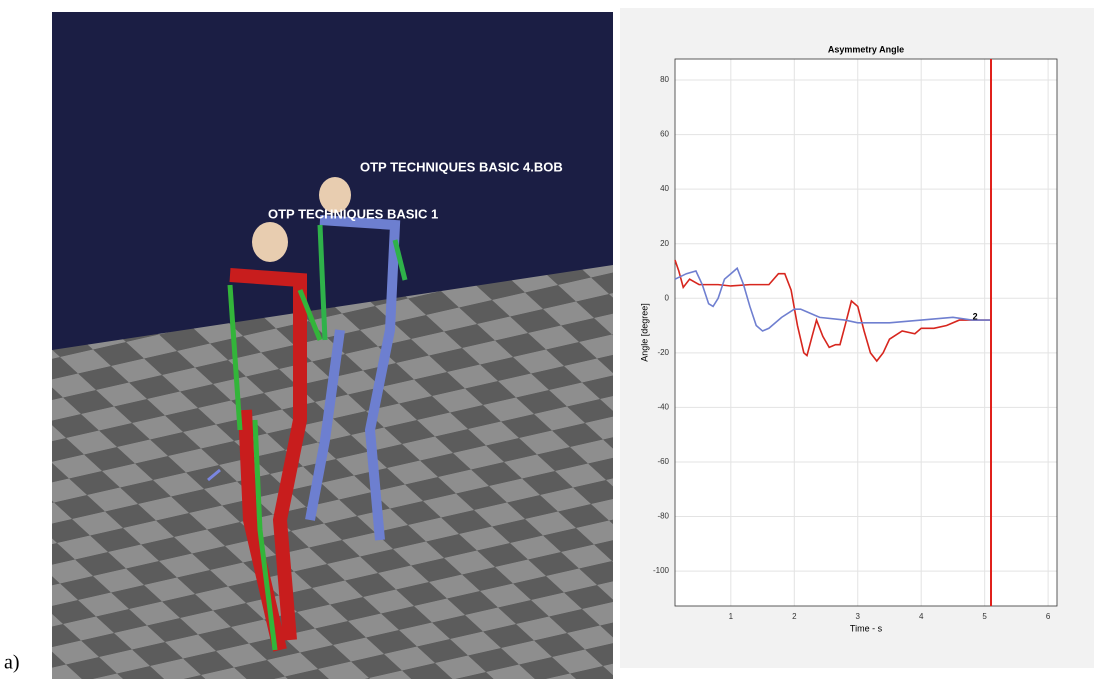 This screenshot has width=1094, height=684. Describe the element at coordinates (664, 79) in the screenshot. I see `y-tick-label: 80` at that location.